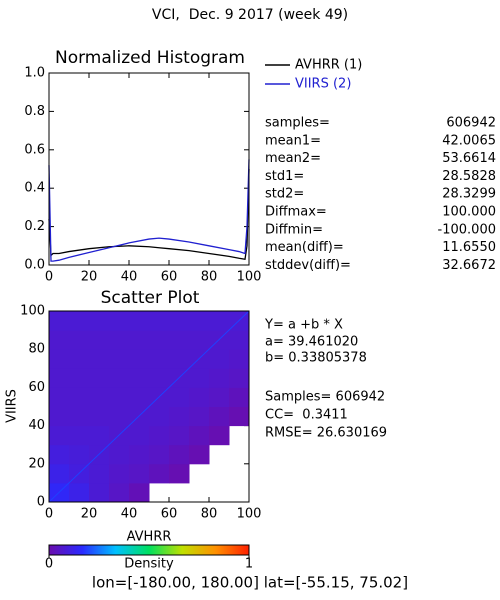 Image resolution: width=500 pixels, height=600 pixels. I want to click on y-tick-label: 80, so click(36, 349).